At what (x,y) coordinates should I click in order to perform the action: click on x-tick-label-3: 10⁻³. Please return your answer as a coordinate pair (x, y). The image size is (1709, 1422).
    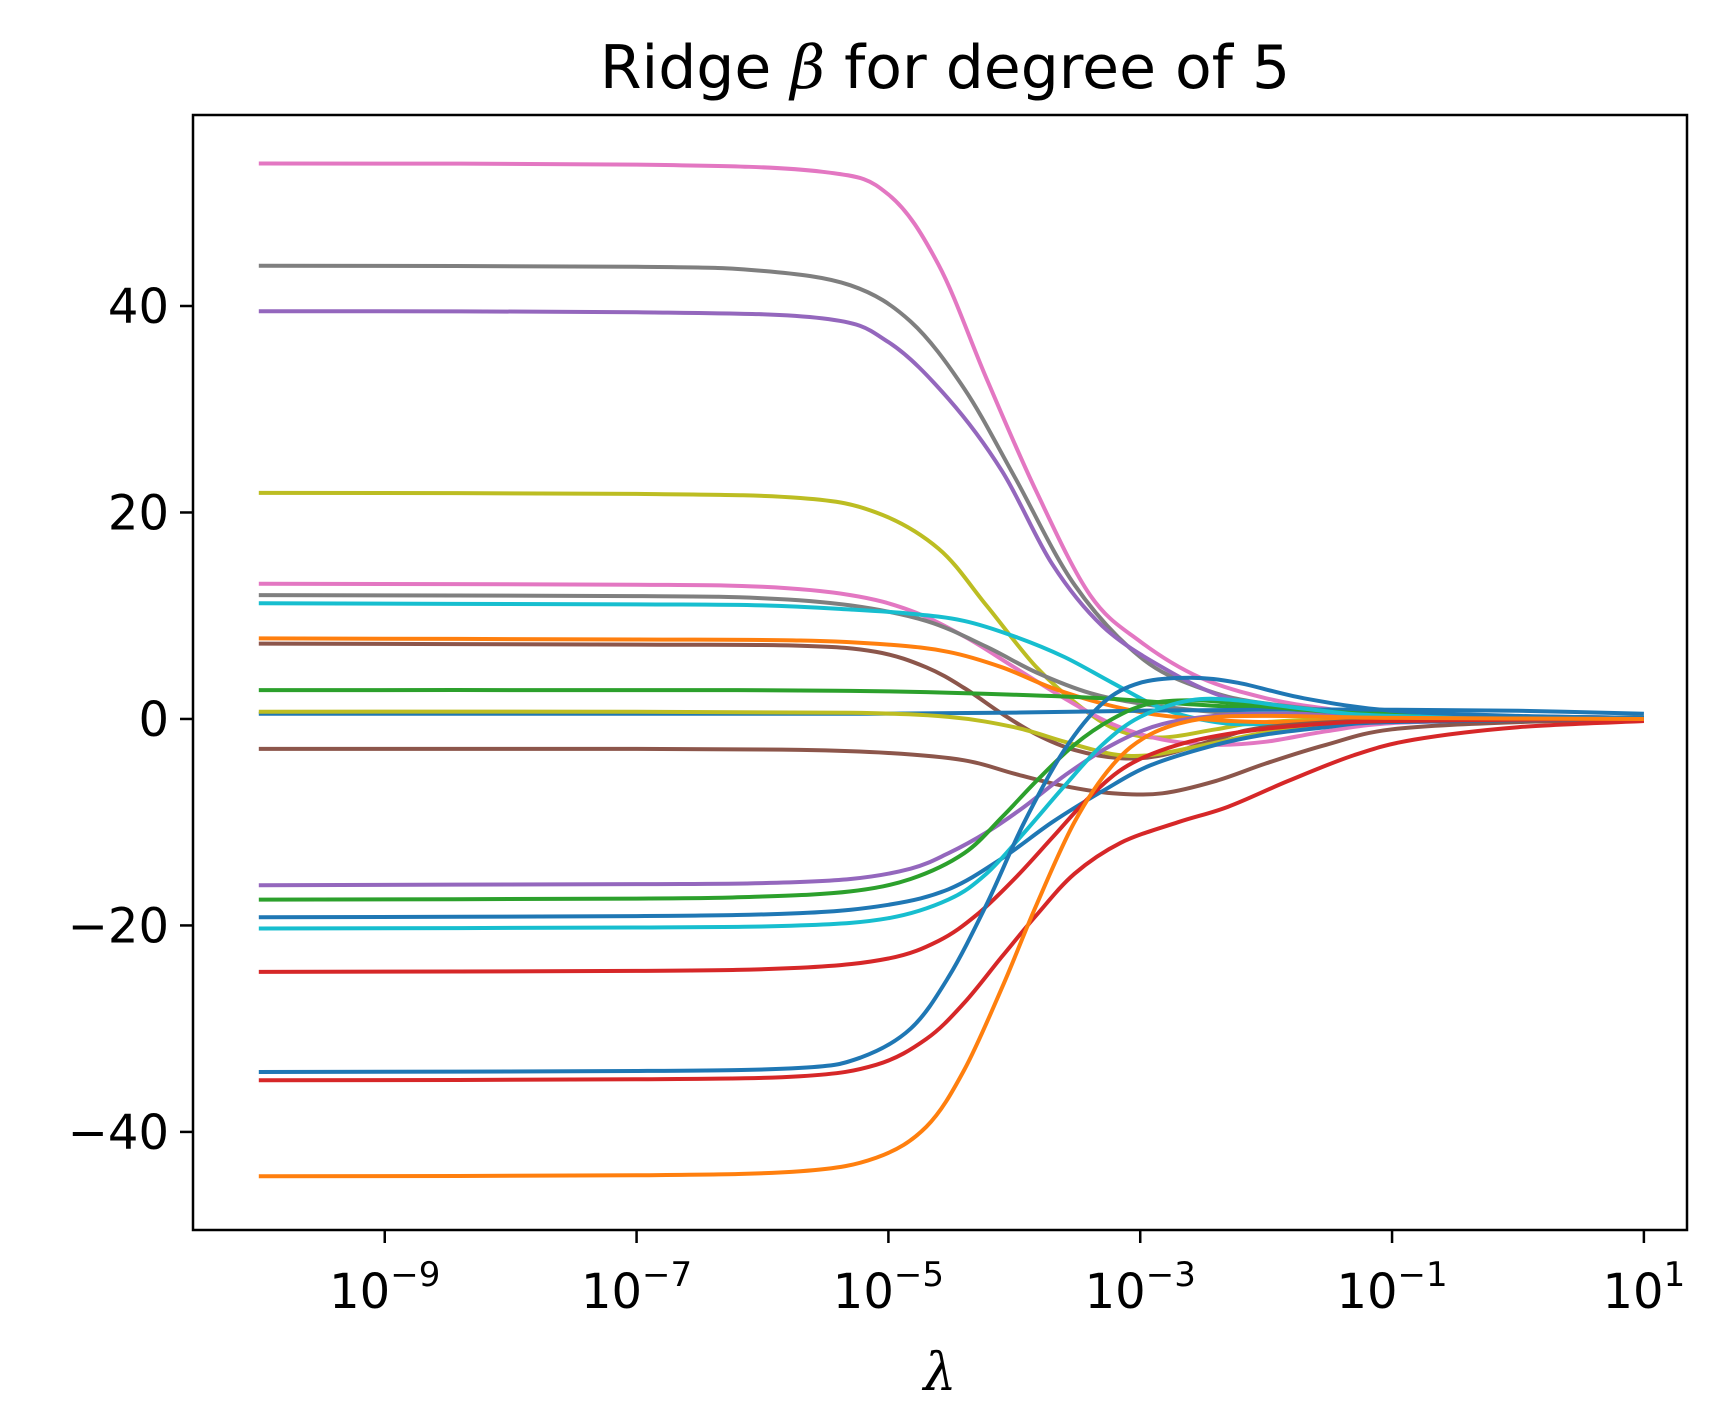
    Looking at the image, I should click on (1140, 1287).